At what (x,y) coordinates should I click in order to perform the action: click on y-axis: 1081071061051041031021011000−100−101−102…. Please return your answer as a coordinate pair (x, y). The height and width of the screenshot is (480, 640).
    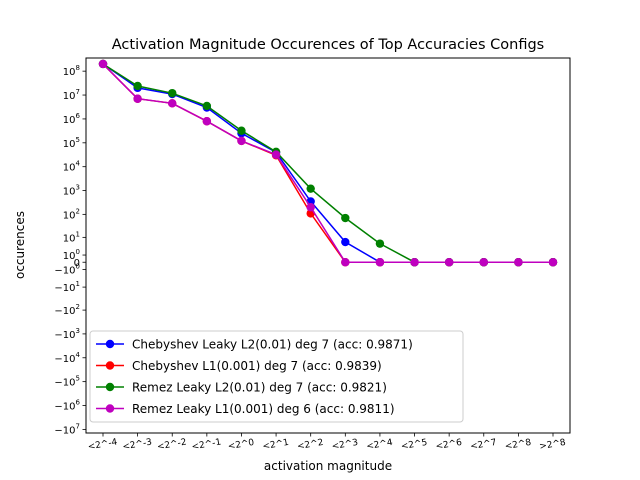
    Looking at the image, I should click on (70, 250).